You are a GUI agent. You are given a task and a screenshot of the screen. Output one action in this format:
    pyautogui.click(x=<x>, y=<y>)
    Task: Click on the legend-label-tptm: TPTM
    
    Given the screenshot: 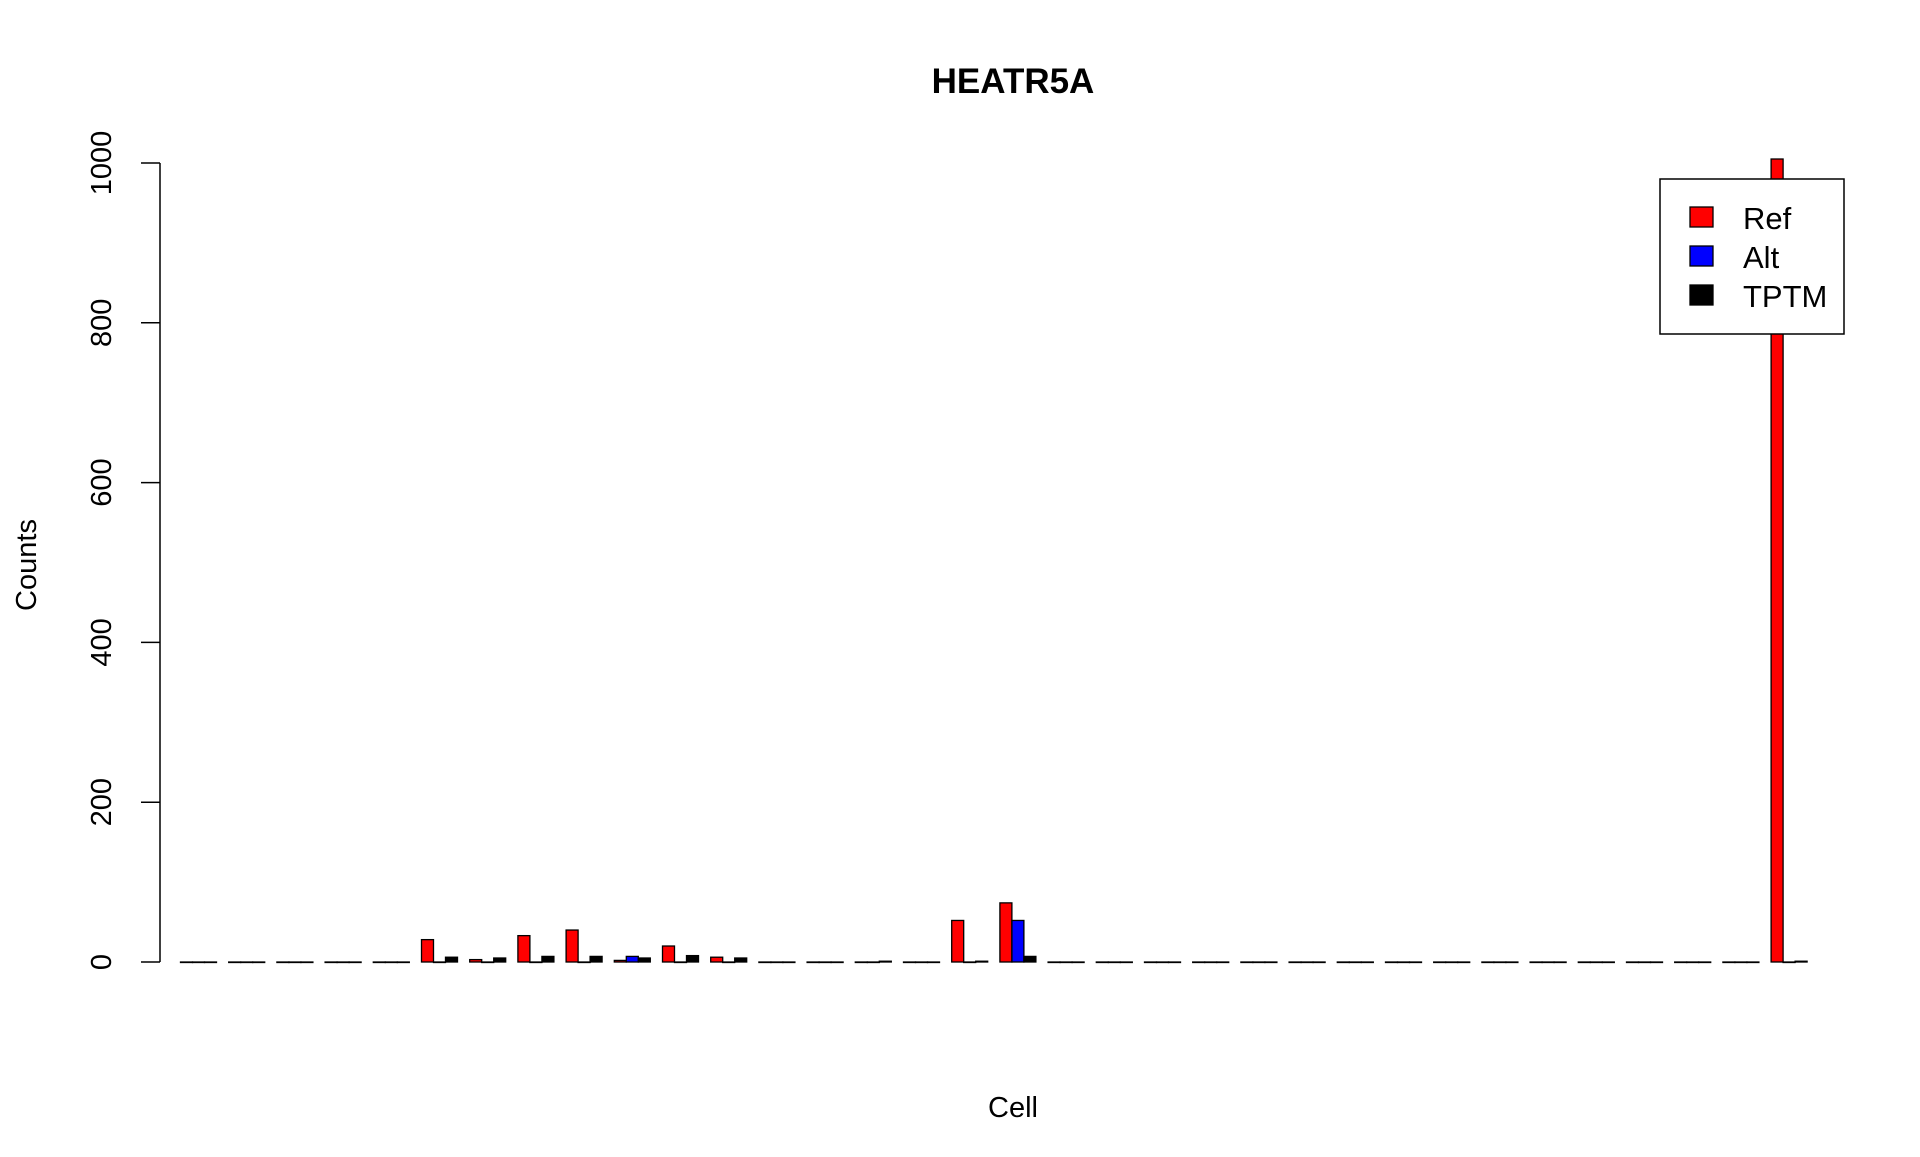 What is the action you would take?
    pyautogui.click(x=1785, y=296)
    